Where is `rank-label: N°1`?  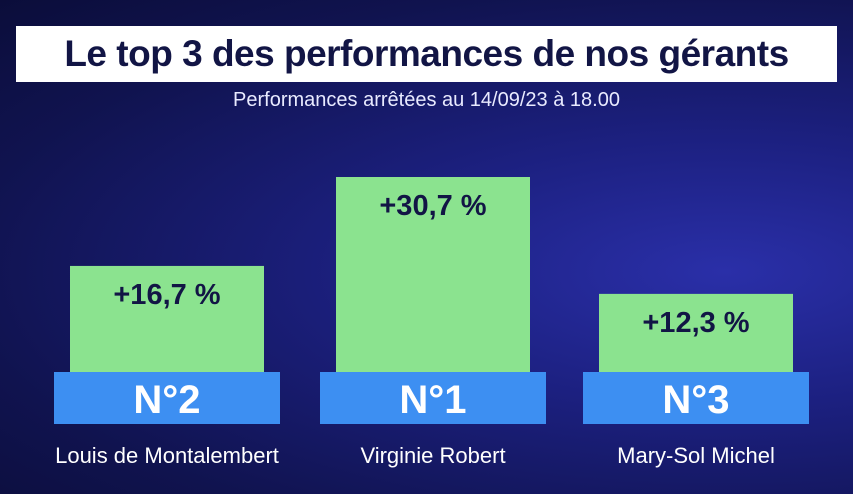
rank-label: N°1 is located at coordinates (432, 400).